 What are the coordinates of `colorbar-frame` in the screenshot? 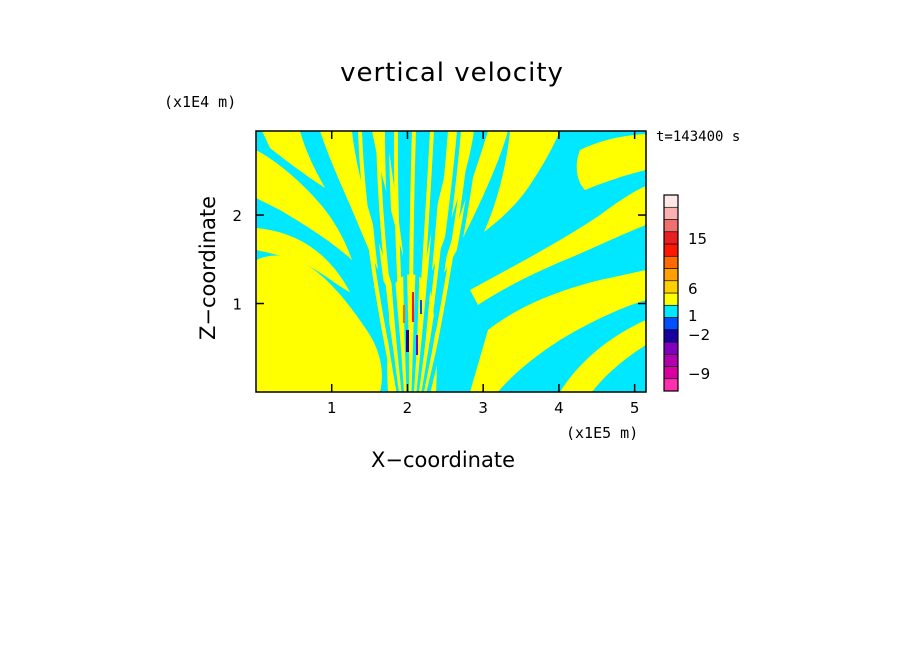 It's located at (671, 293).